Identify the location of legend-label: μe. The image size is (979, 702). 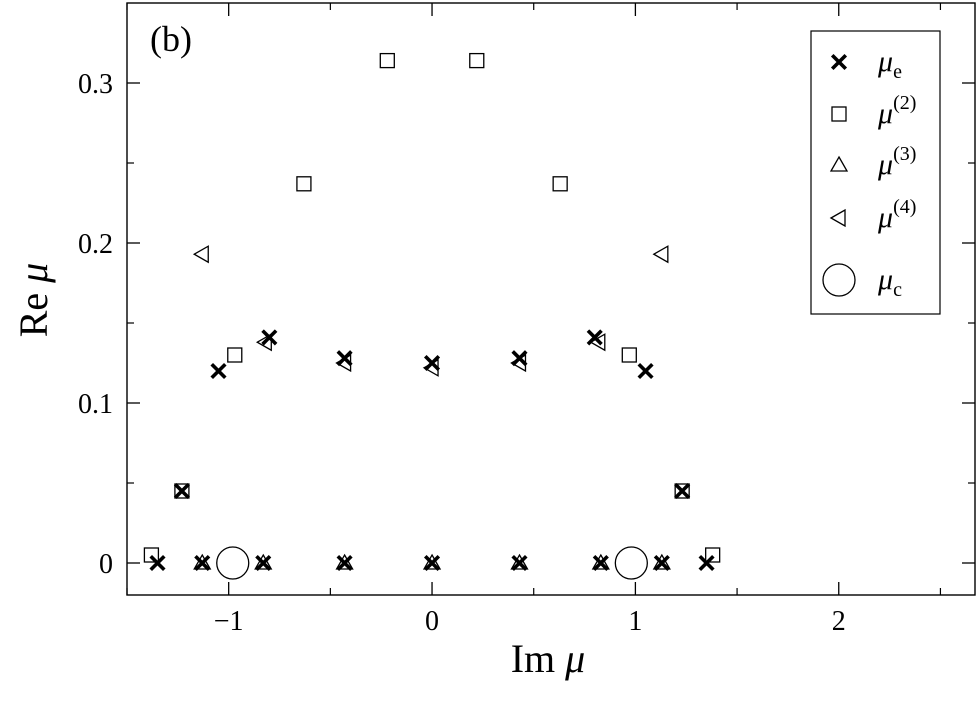
(889, 64).